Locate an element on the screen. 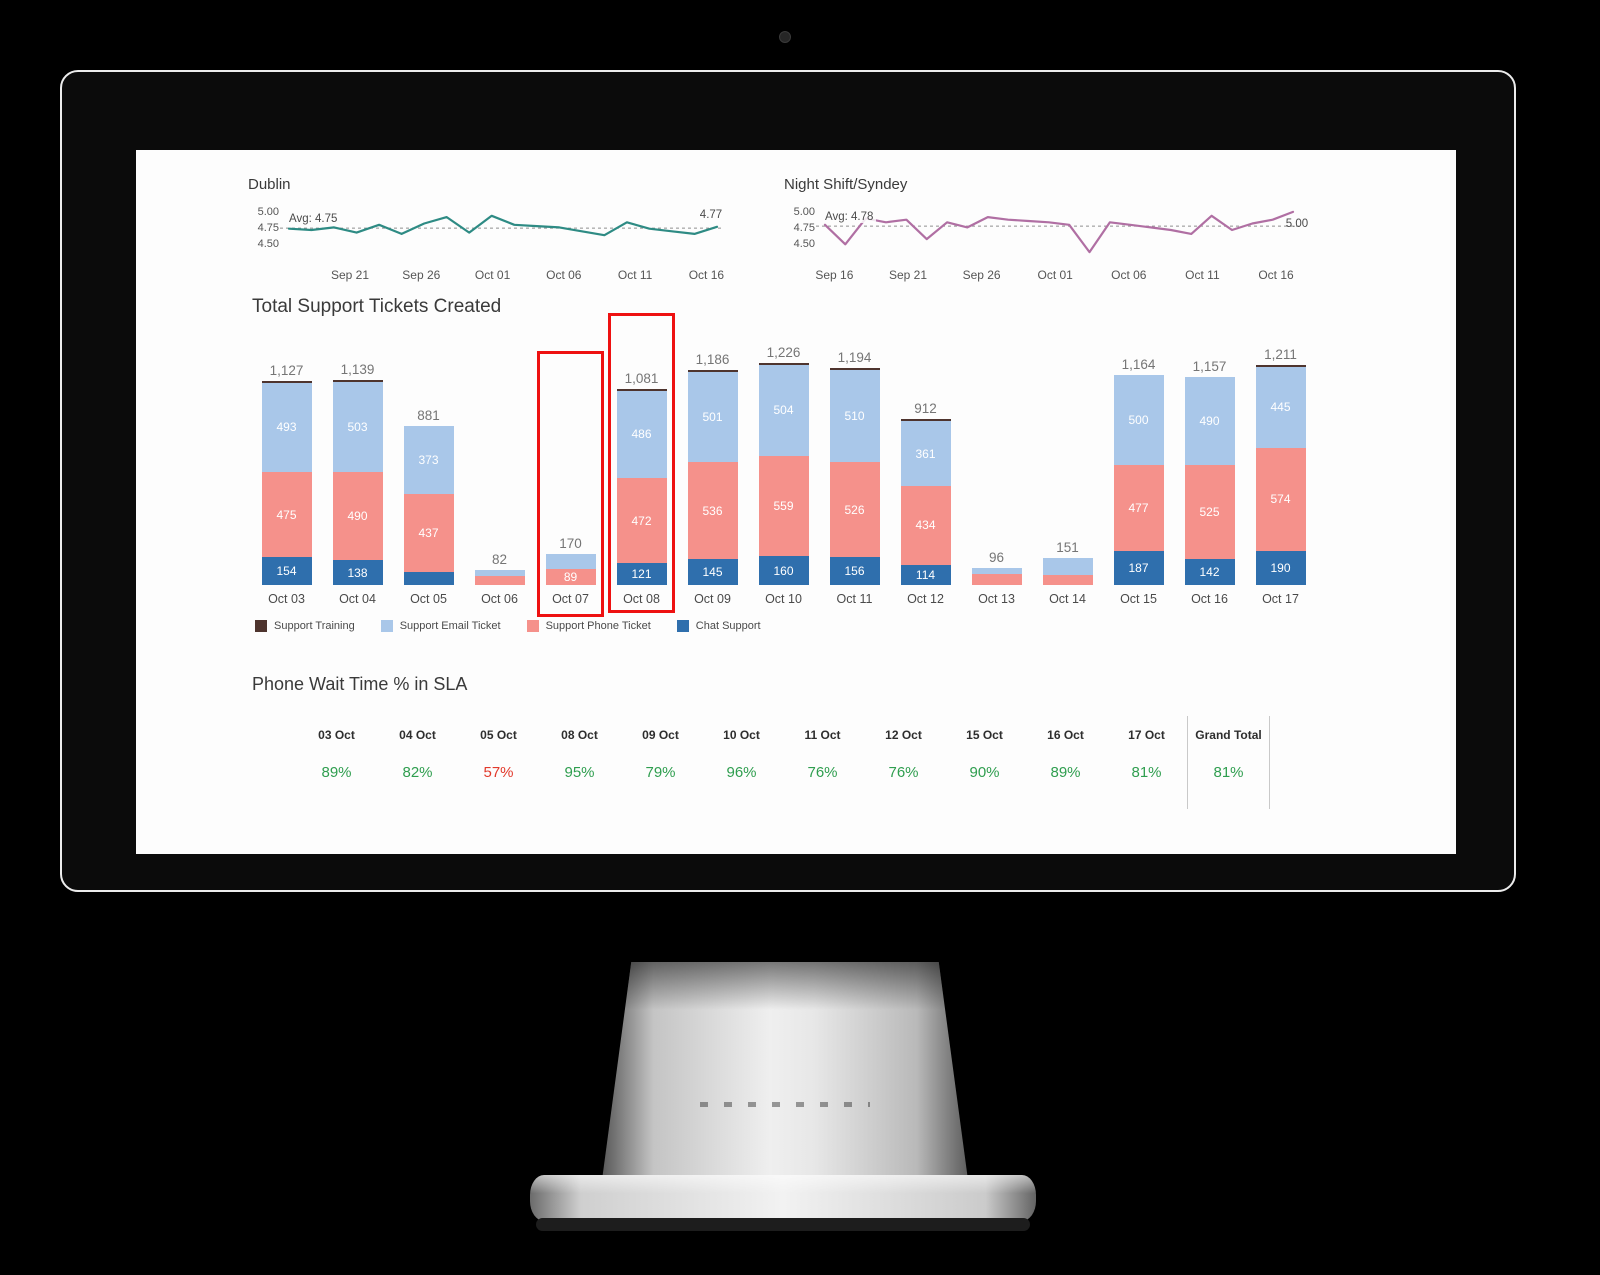 This screenshot has width=1600, height=1275. bar-stack is located at coordinates (499, 577).